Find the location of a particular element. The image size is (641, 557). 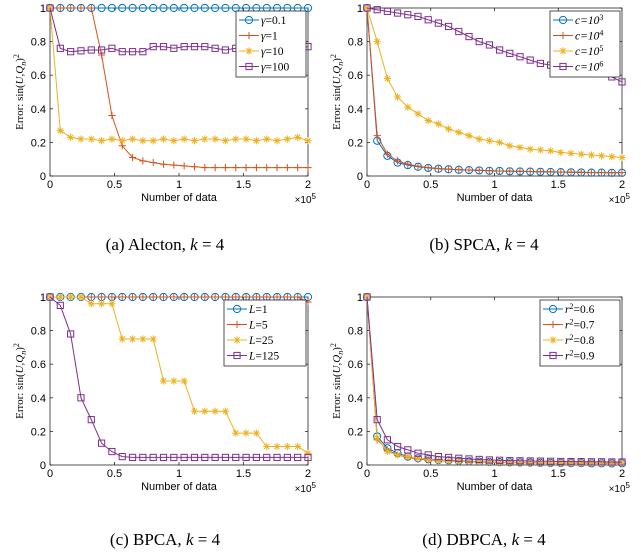

y-tick-label: 1 is located at coordinates (43, 298).